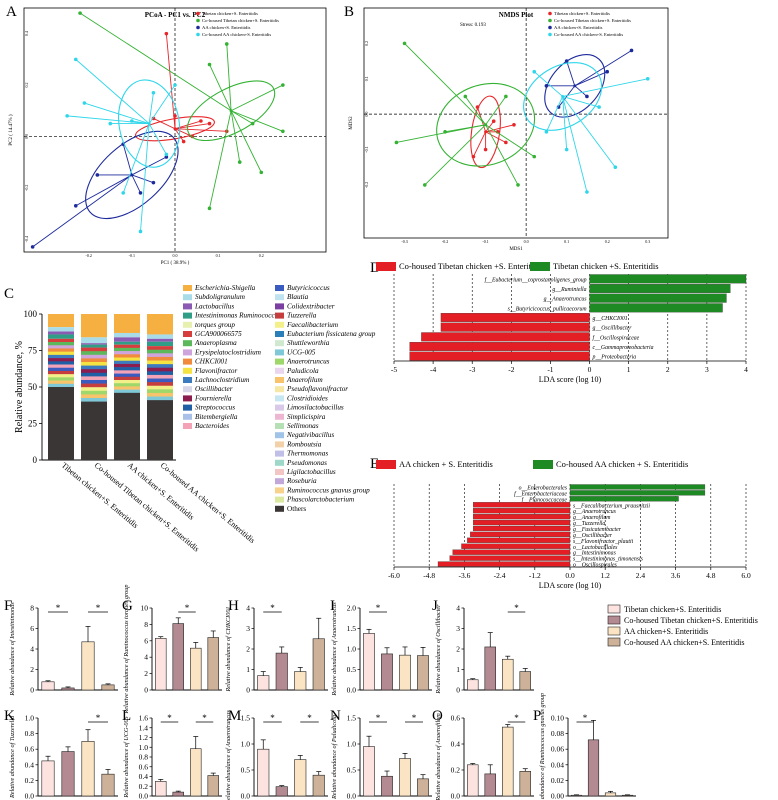 Image resolution: width=778 pixels, height=800 pixels. What do you see at coordinates (547, 309) in the screenshot?
I see `feature-label: s__Butyricicoccus_pullicaecorum` at bounding box center [547, 309].